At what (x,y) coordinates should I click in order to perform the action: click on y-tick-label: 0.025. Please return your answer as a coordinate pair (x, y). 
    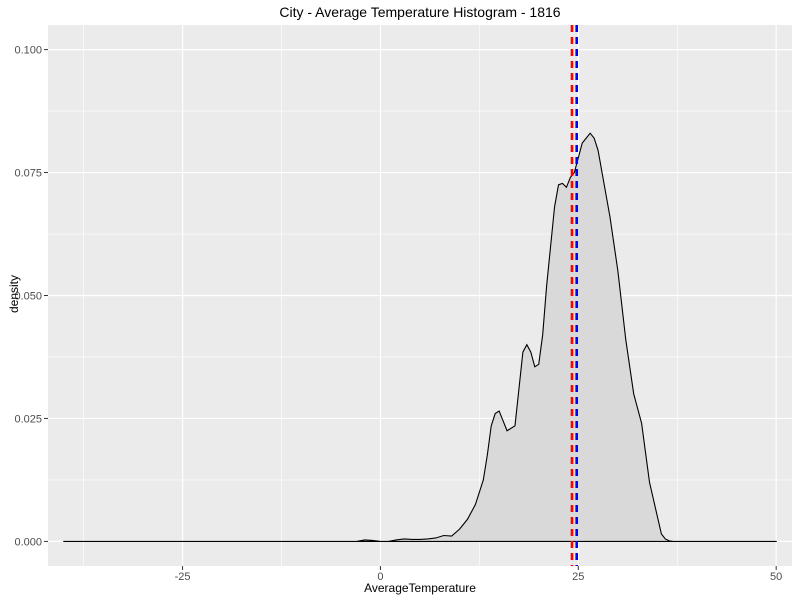
    Looking at the image, I should click on (28, 419).